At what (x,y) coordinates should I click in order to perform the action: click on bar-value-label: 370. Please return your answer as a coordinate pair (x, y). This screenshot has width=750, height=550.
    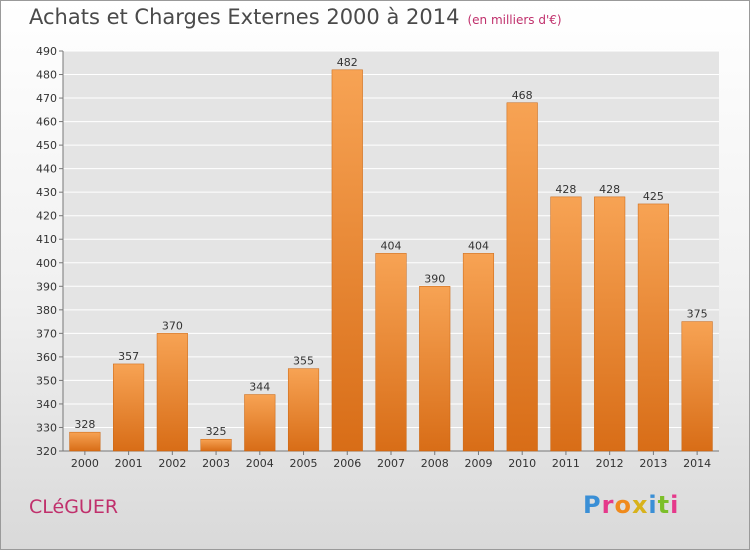
    Looking at the image, I should click on (172, 325).